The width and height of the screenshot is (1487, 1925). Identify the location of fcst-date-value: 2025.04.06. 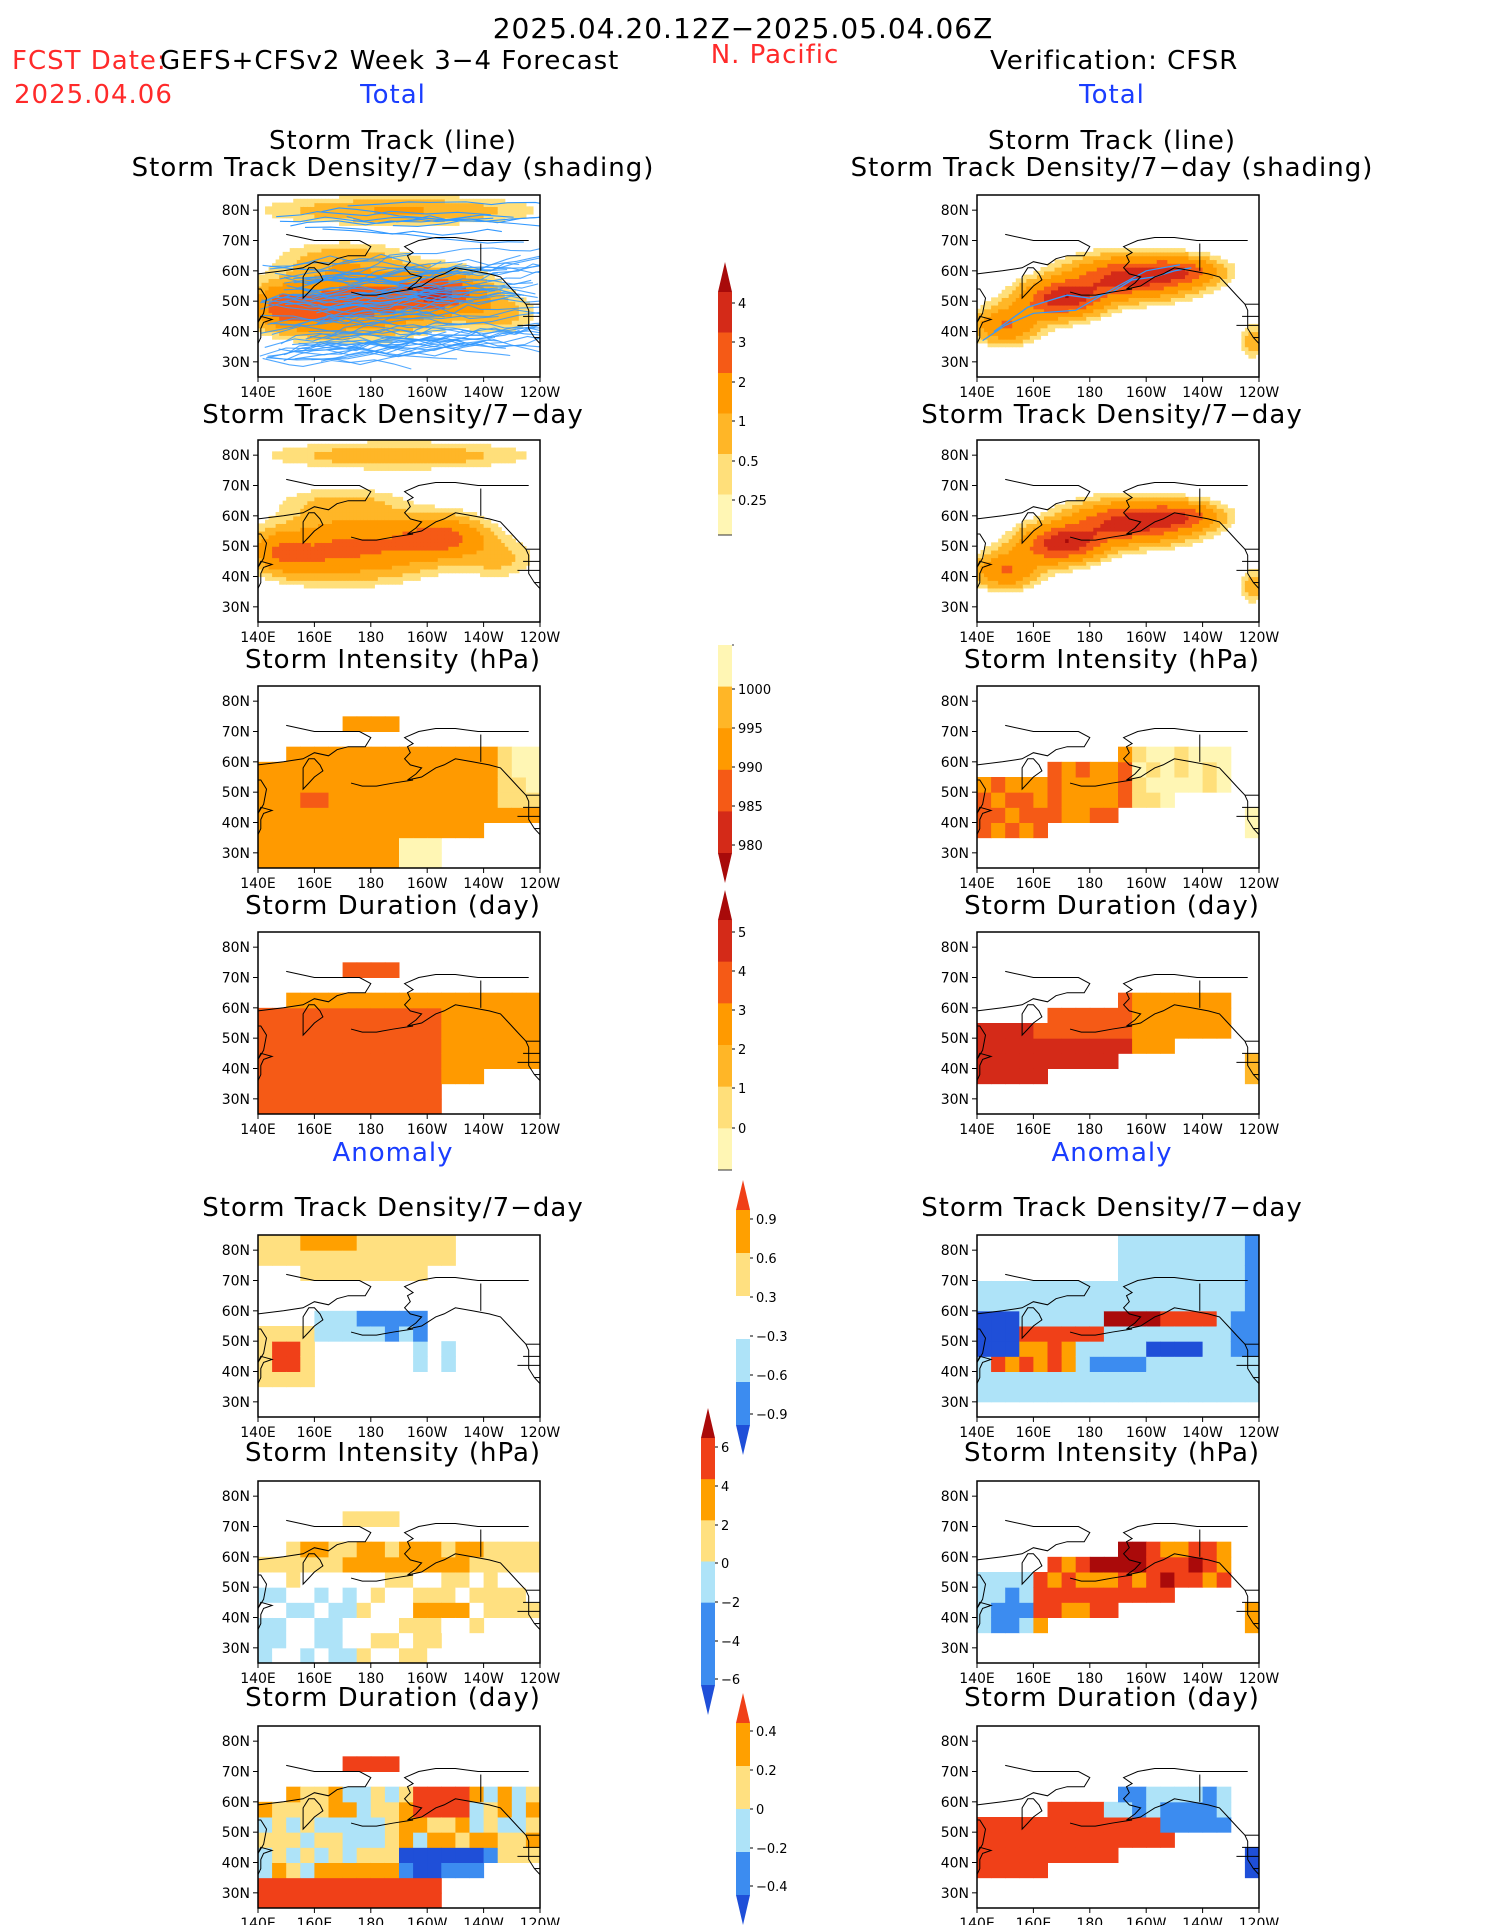
(93, 95).